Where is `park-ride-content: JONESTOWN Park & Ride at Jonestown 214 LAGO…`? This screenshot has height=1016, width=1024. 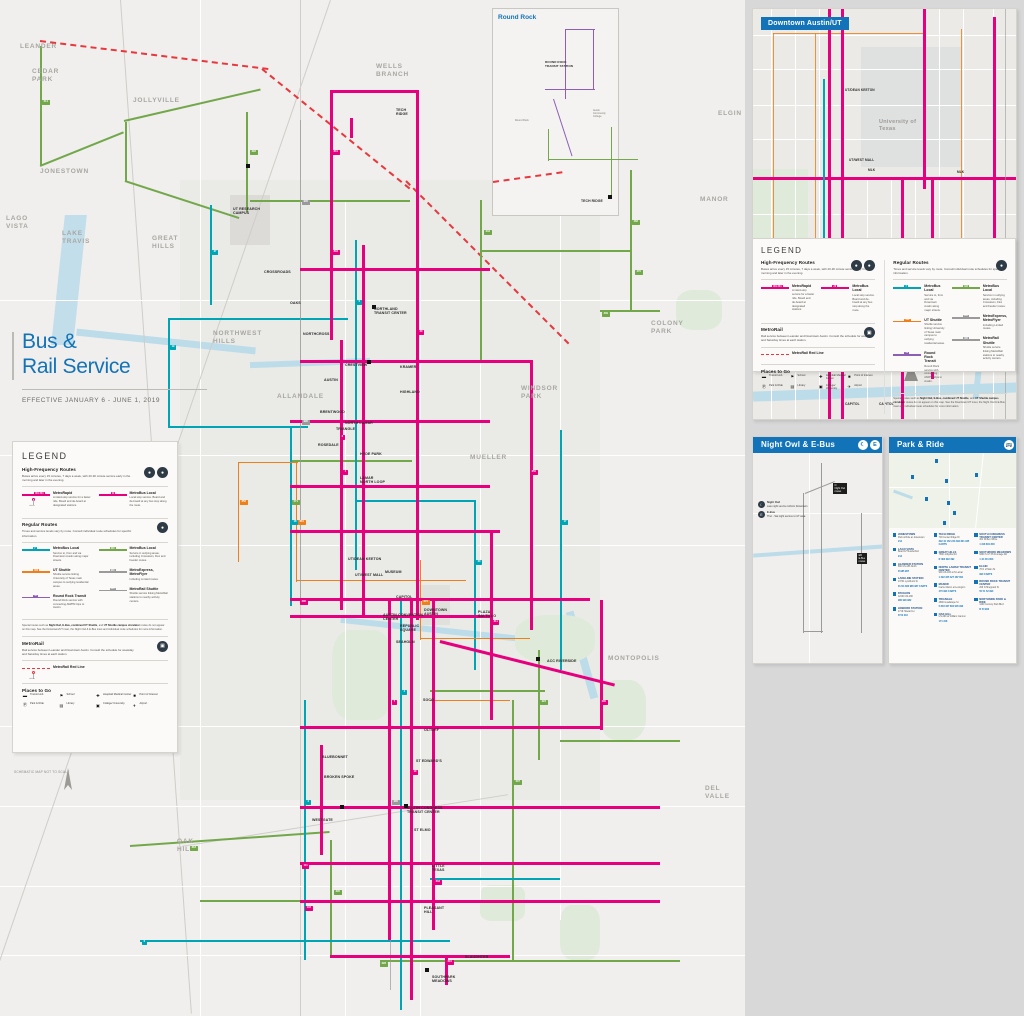 park-ride-content: JONESTOWN Park & Ride at Jonestown 214 LAGO… is located at coordinates (952, 558).